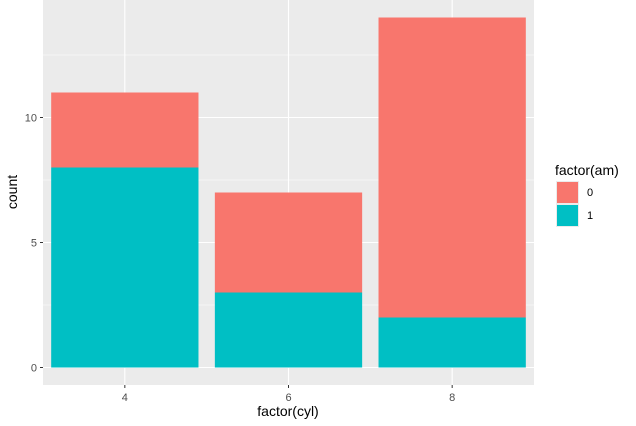  I want to click on legend-entries: 01, so click(574, 204).